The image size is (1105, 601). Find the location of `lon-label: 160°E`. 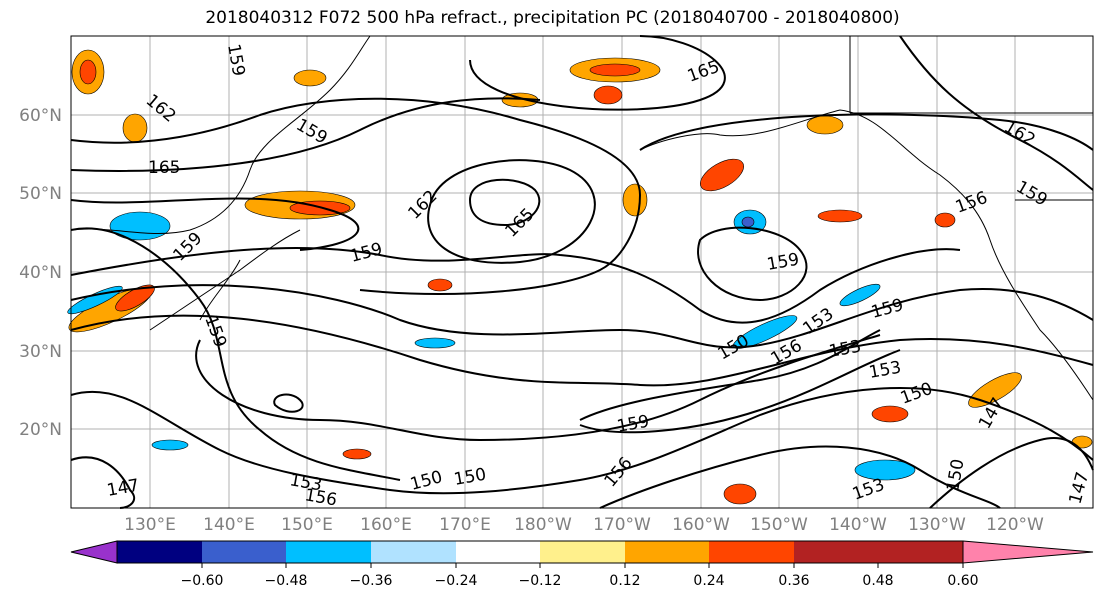

lon-label: 160°E is located at coordinates (386, 525).